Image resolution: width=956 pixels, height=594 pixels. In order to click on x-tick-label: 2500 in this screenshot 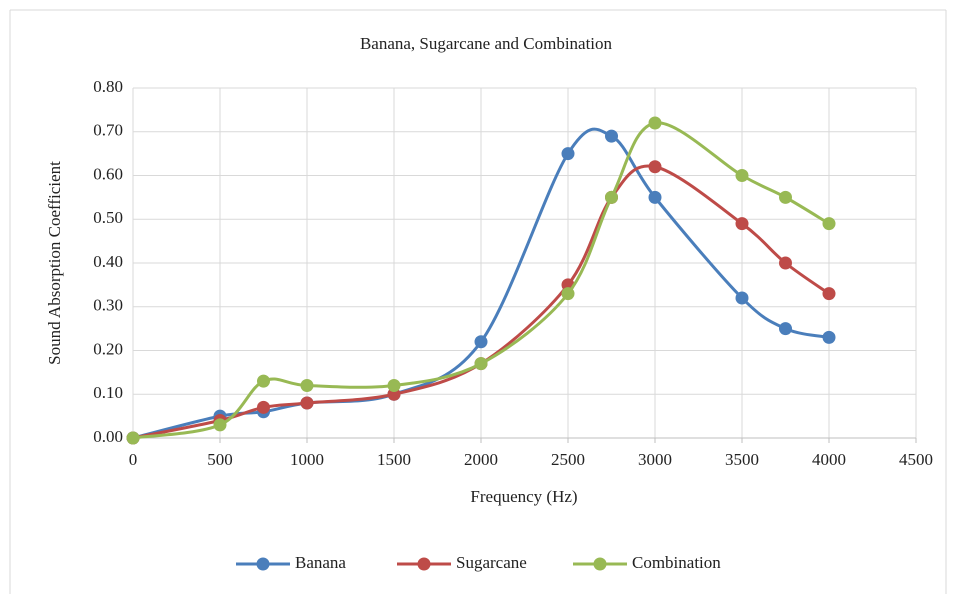, I will do `click(568, 459)`.